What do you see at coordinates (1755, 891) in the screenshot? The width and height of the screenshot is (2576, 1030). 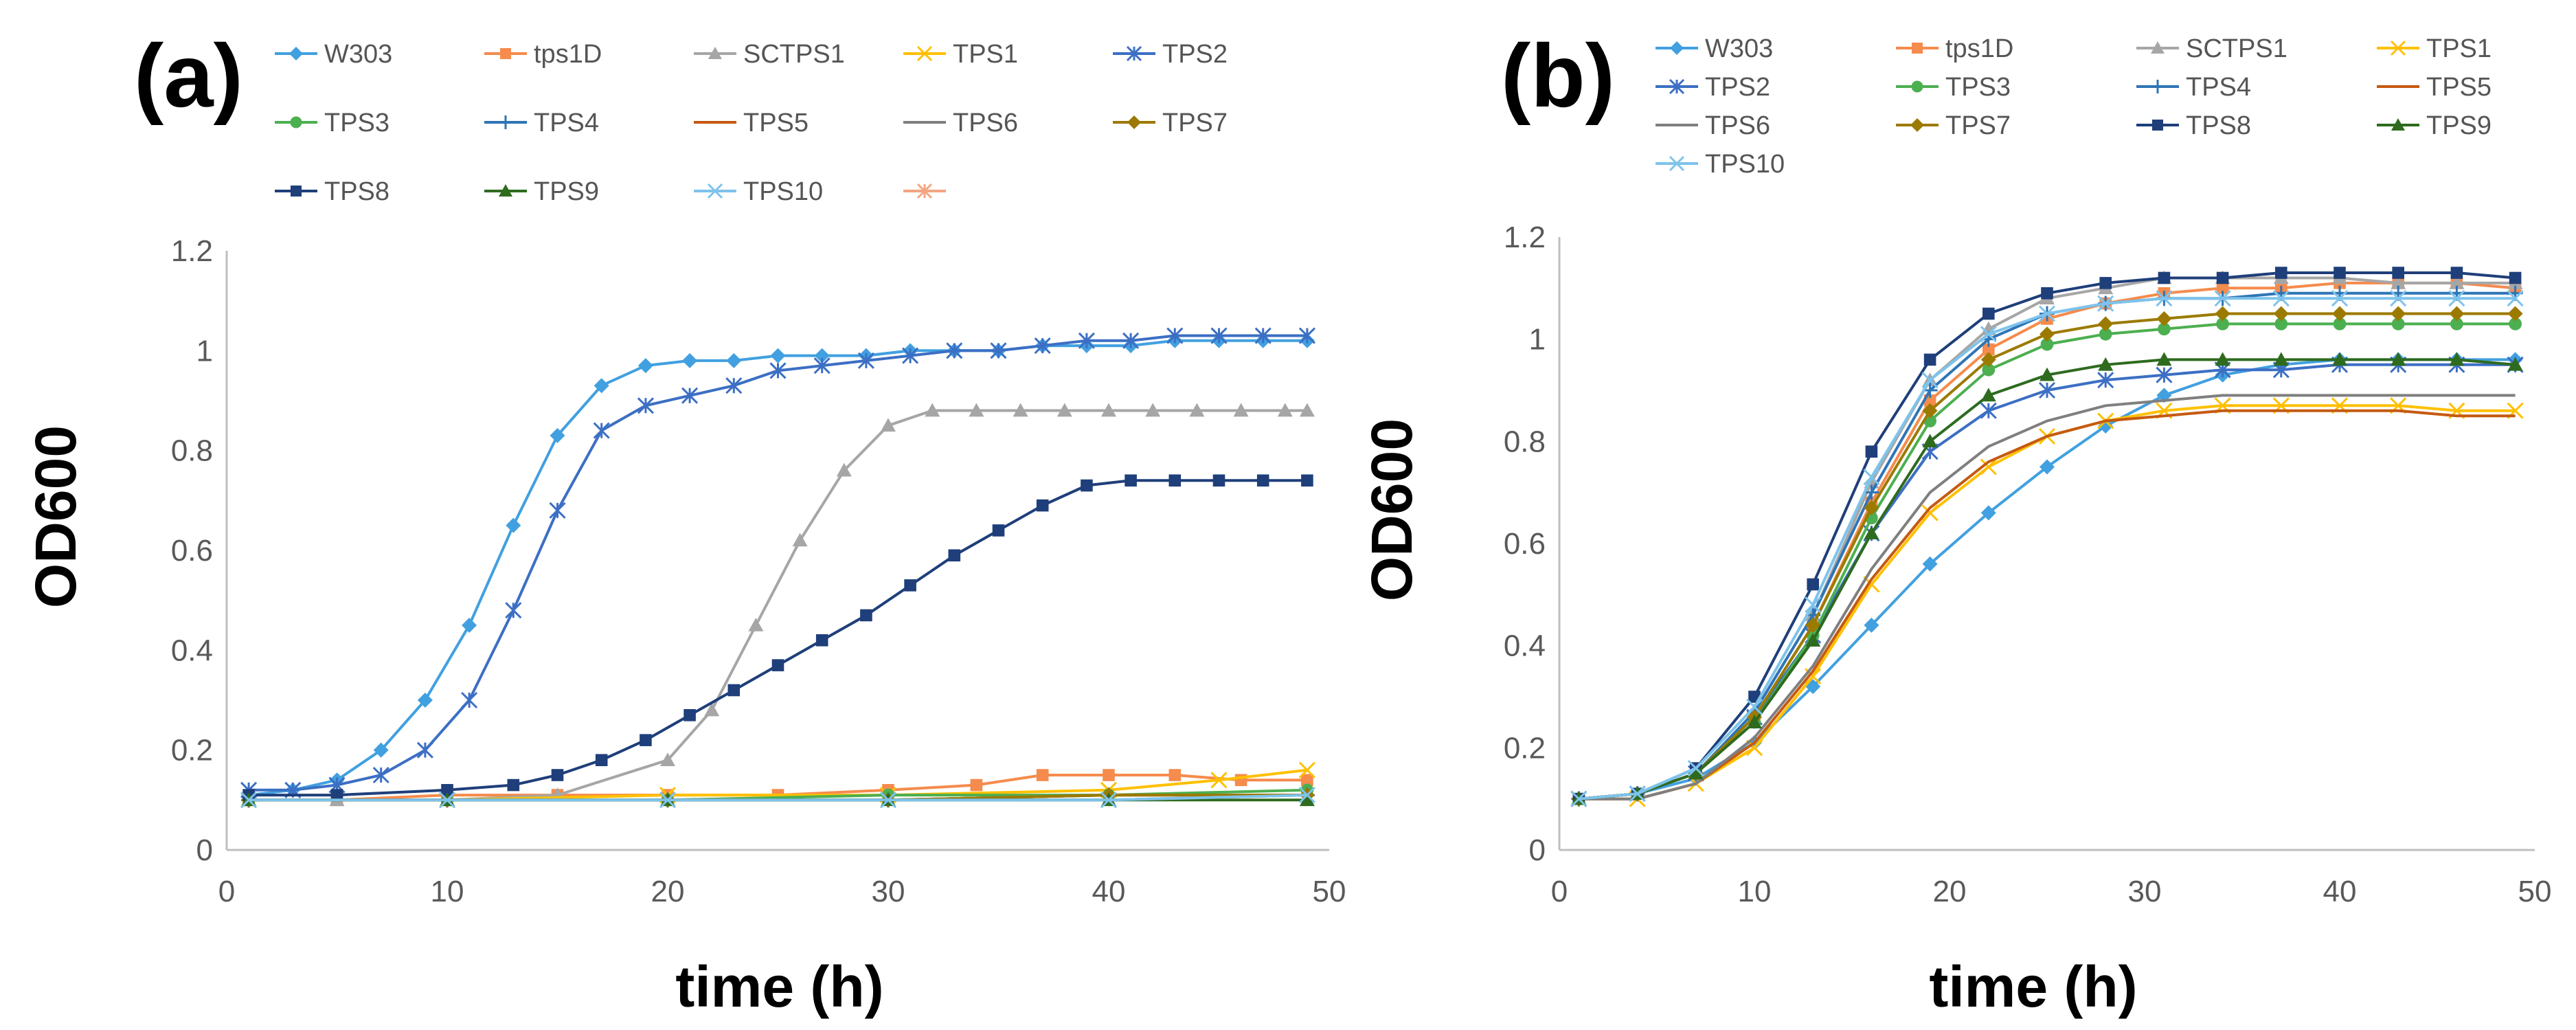 I see `x-tick-label-b-1: 10` at bounding box center [1755, 891].